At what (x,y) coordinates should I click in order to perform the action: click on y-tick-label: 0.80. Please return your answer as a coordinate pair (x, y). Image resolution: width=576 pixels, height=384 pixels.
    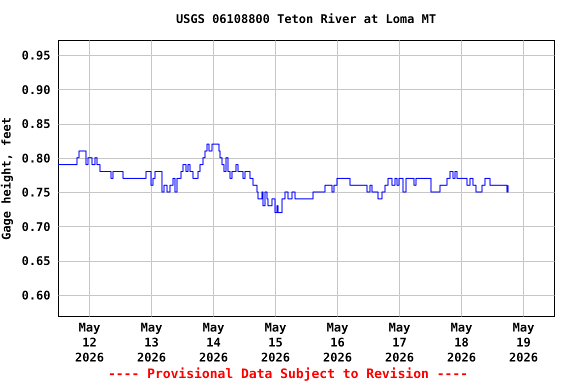
    Looking at the image, I should click on (36, 158).